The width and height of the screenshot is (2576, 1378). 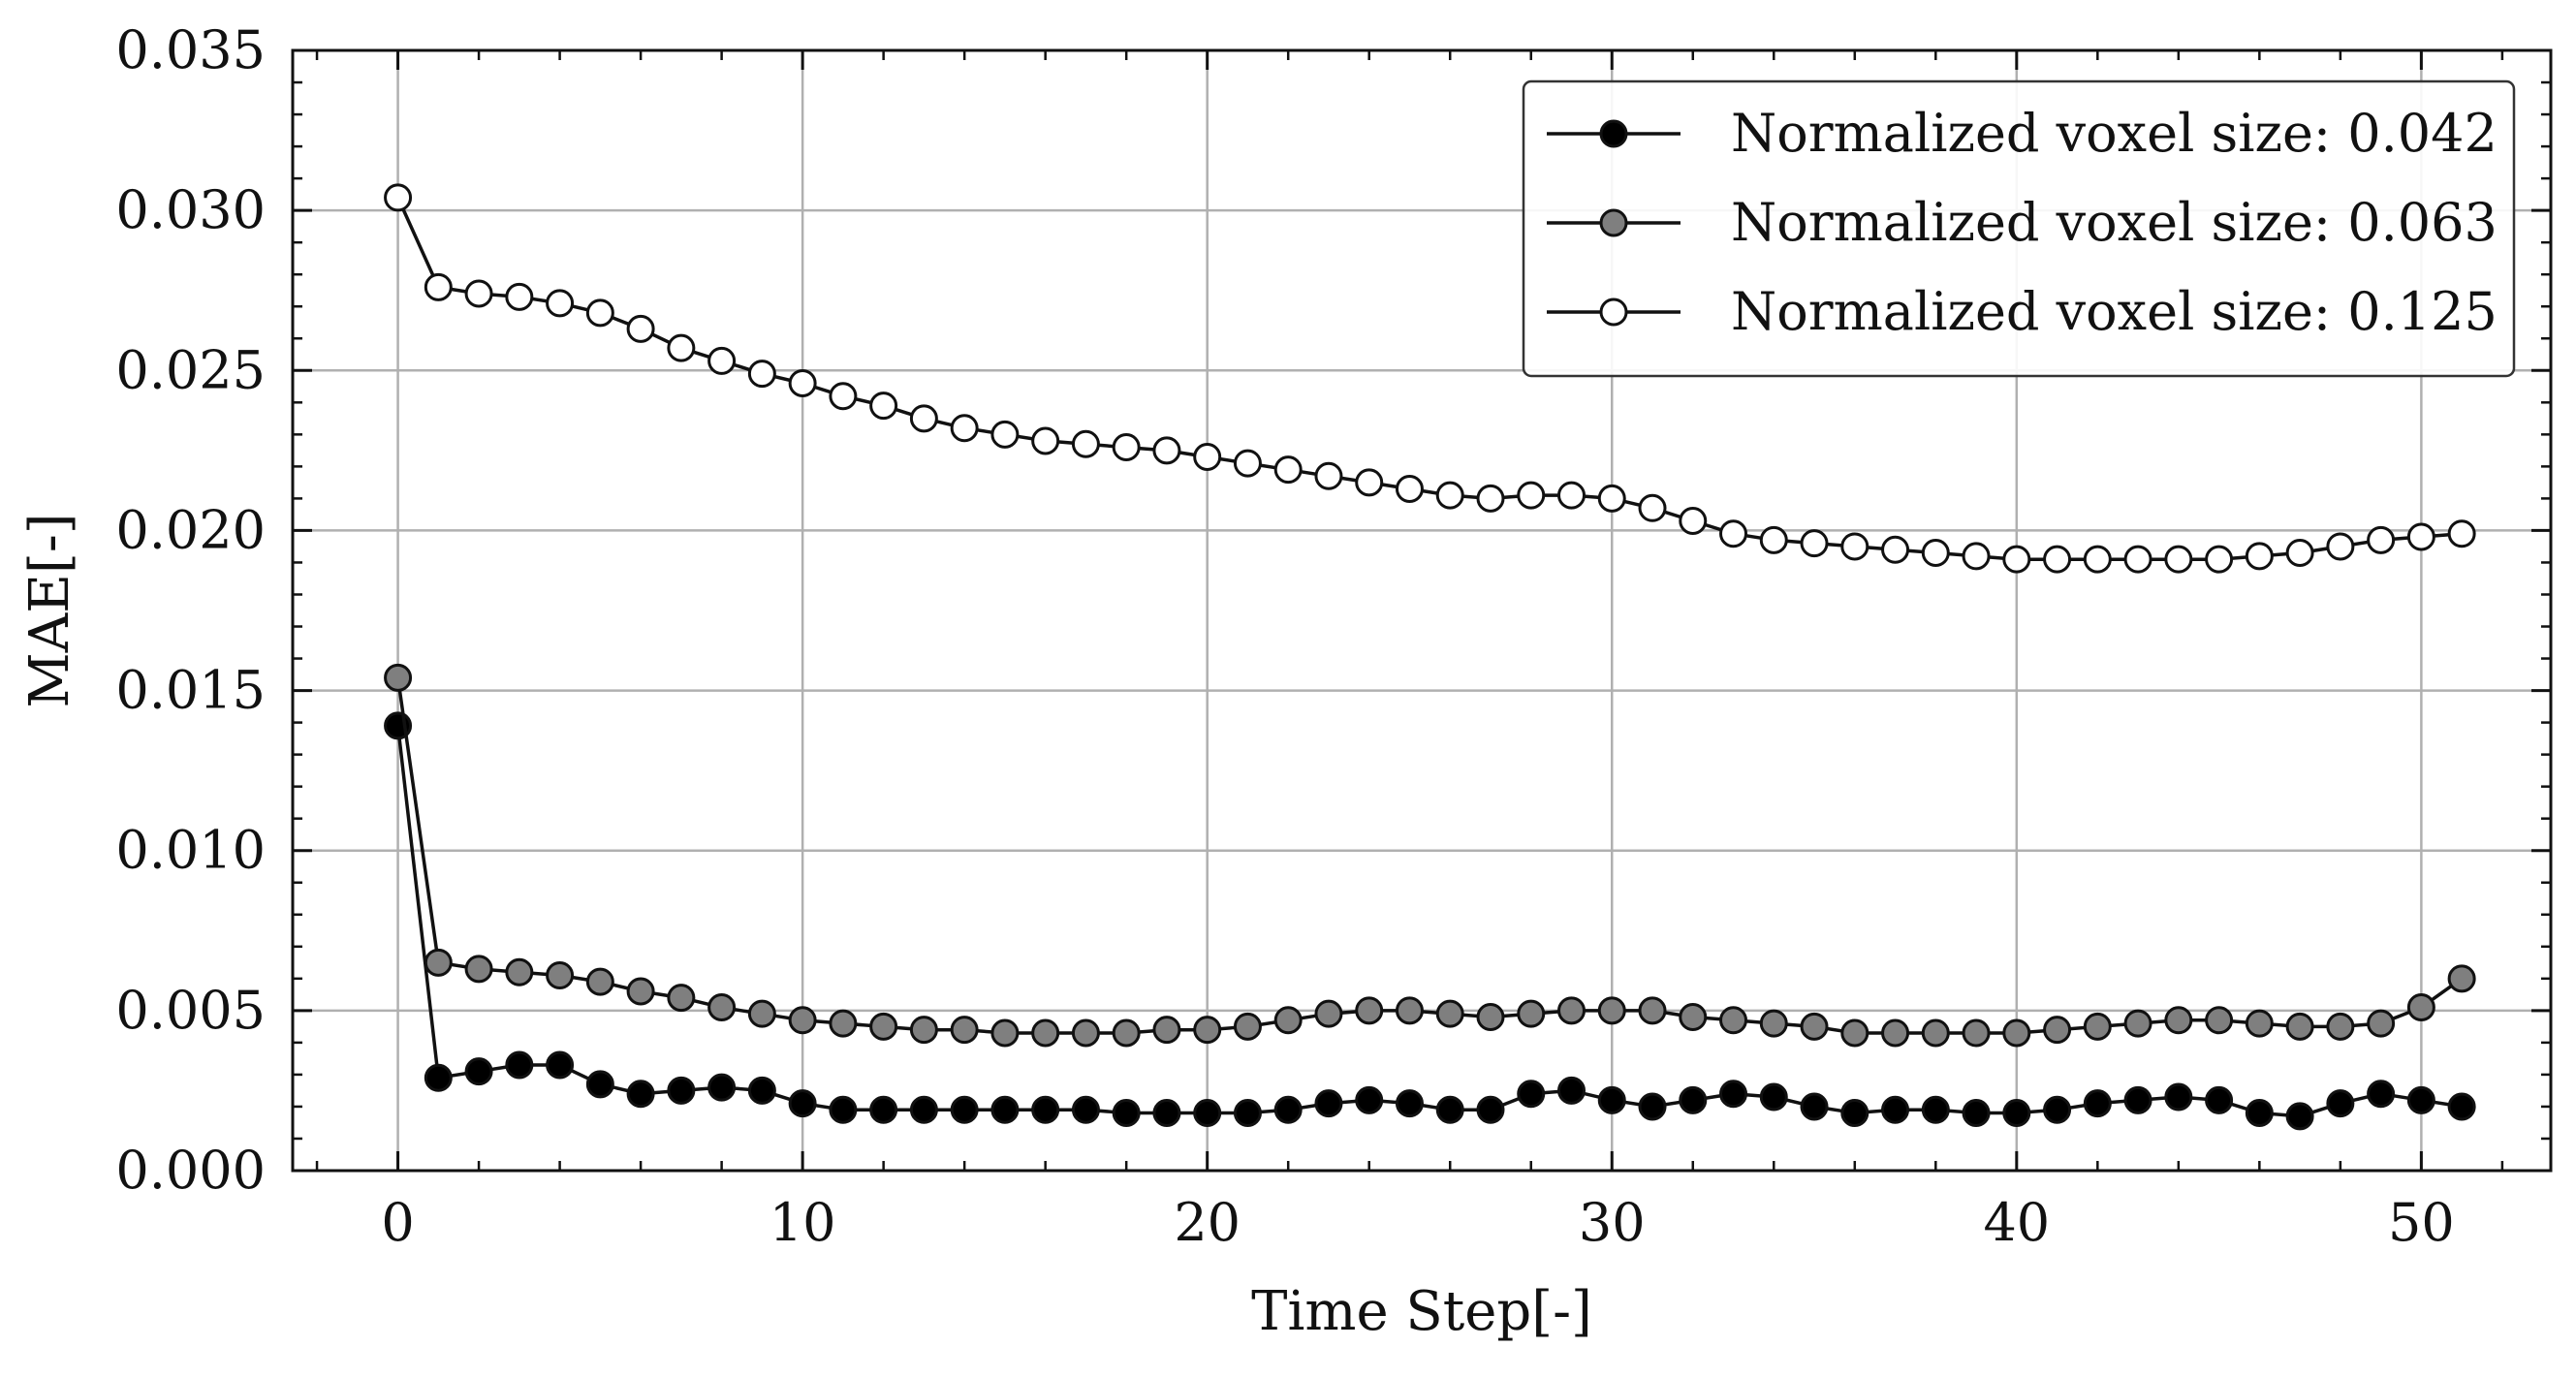 I want to click on x-tick-label: 40, so click(x=2016, y=1222).